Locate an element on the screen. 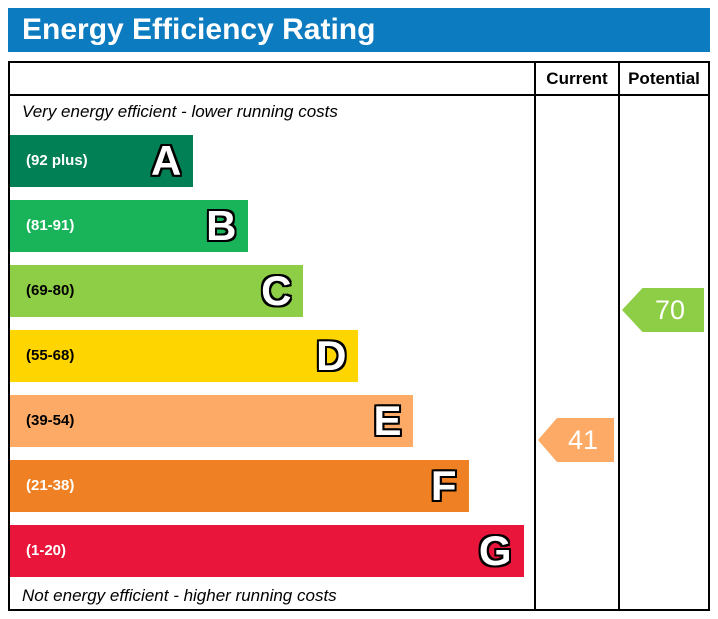  potential-rating-value: 70 is located at coordinates (670, 309).